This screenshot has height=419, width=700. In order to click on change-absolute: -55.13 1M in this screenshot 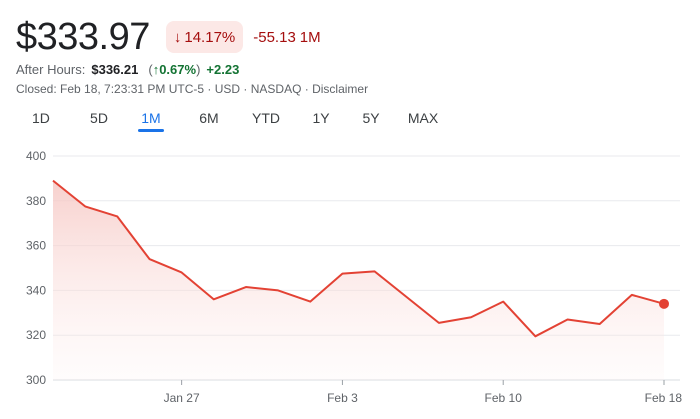, I will do `click(286, 37)`.